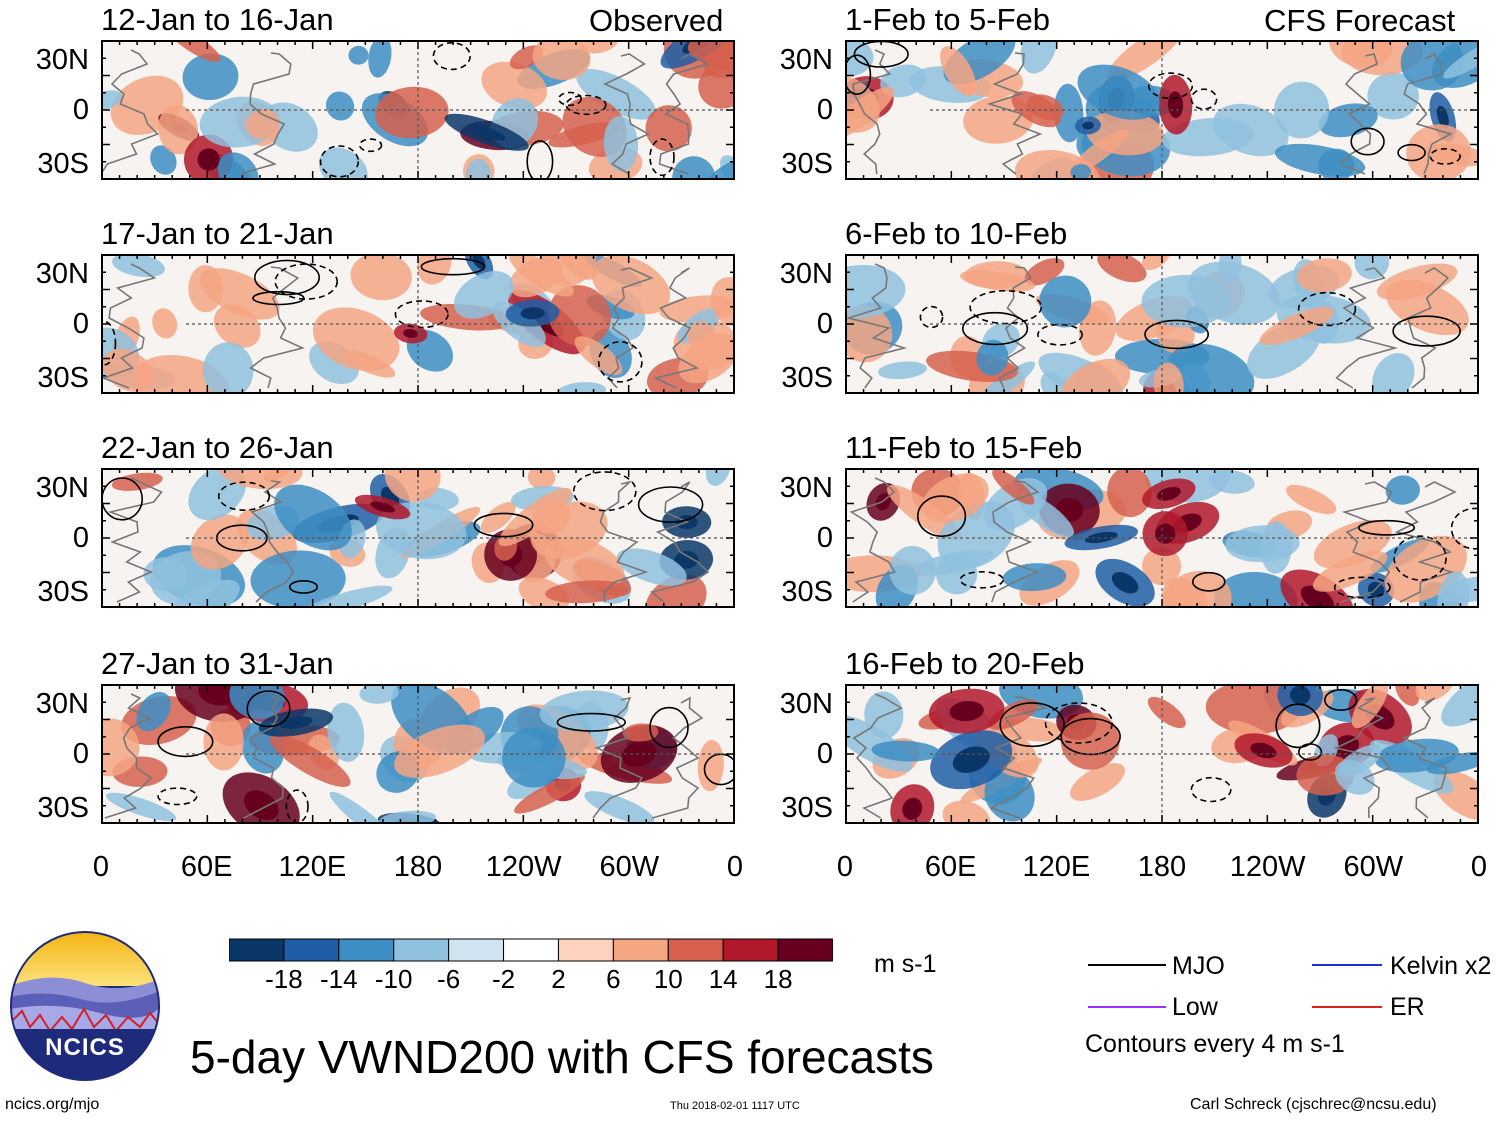 The width and height of the screenshot is (1510, 1121). I want to click on colorbar-tick-label: 18, so click(778, 979).